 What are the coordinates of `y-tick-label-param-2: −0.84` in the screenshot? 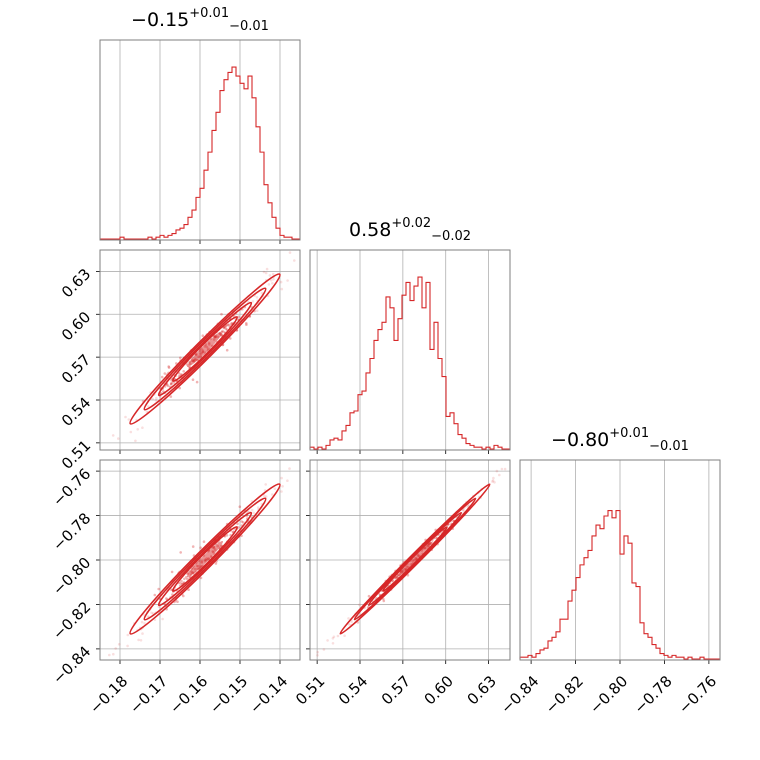 It's located at (71, 665).